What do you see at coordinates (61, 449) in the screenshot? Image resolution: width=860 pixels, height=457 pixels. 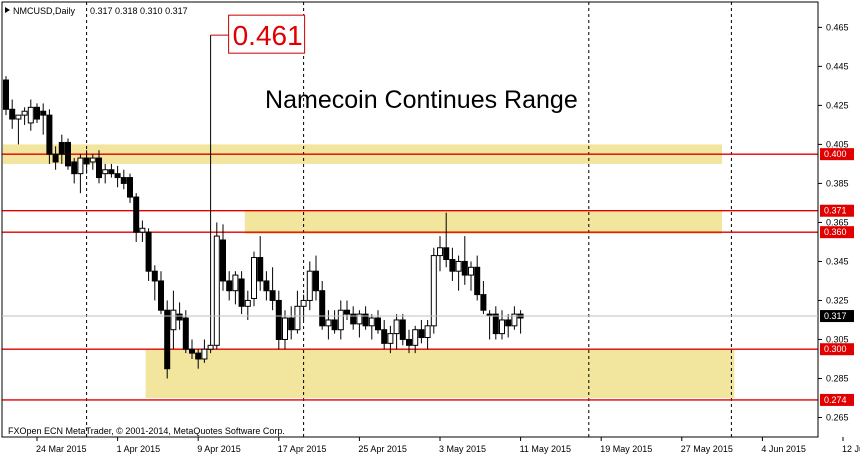 I see `x-tick-label: 24 Mar 2015` at bounding box center [61, 449].